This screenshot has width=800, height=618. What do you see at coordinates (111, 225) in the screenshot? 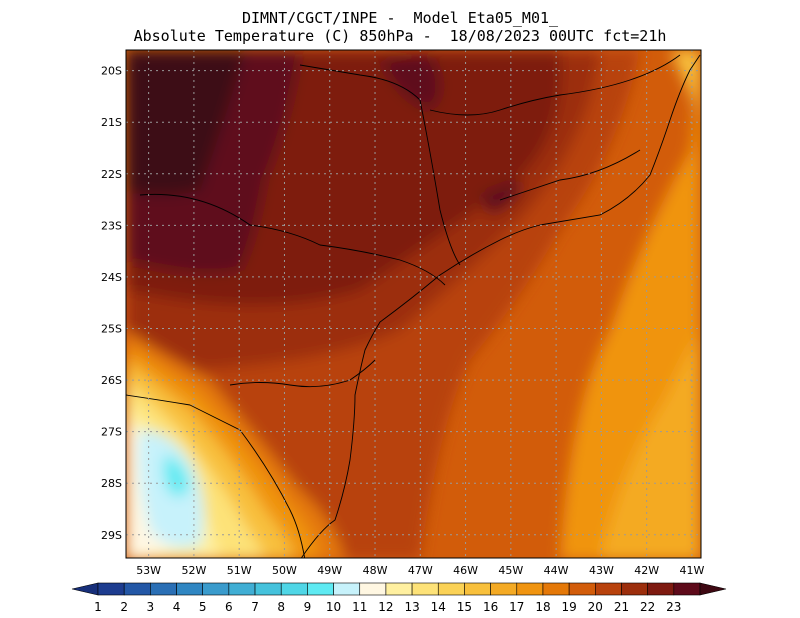
I see `lat-label: 23S` at bounding box center [111, 225].